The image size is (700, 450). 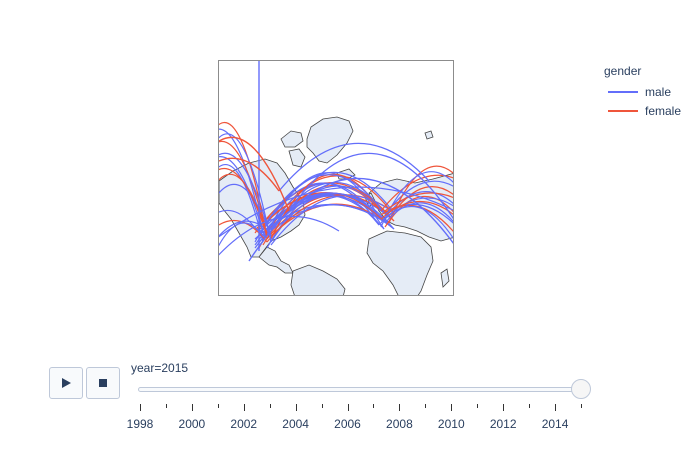 What do you see at coordinates (623, 91) in the screenshot?
I see `legend-swatch-male` at bounding box center [623, 91].